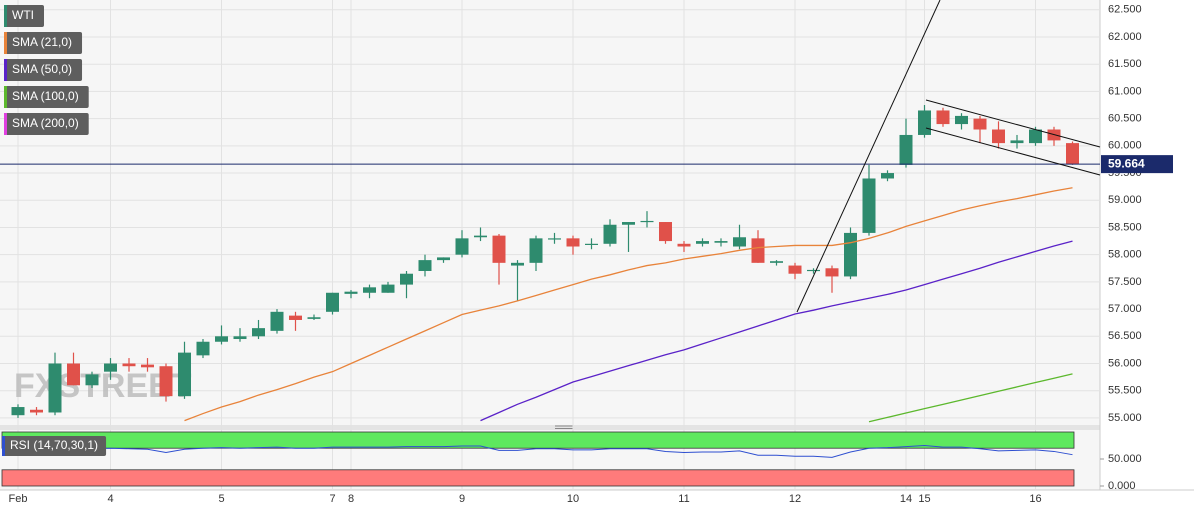 This screenshot has height=513, width=1194. Describe the element at coordinates (54, 446) in the screenshot. I see `rsi-legend-box` at that location.